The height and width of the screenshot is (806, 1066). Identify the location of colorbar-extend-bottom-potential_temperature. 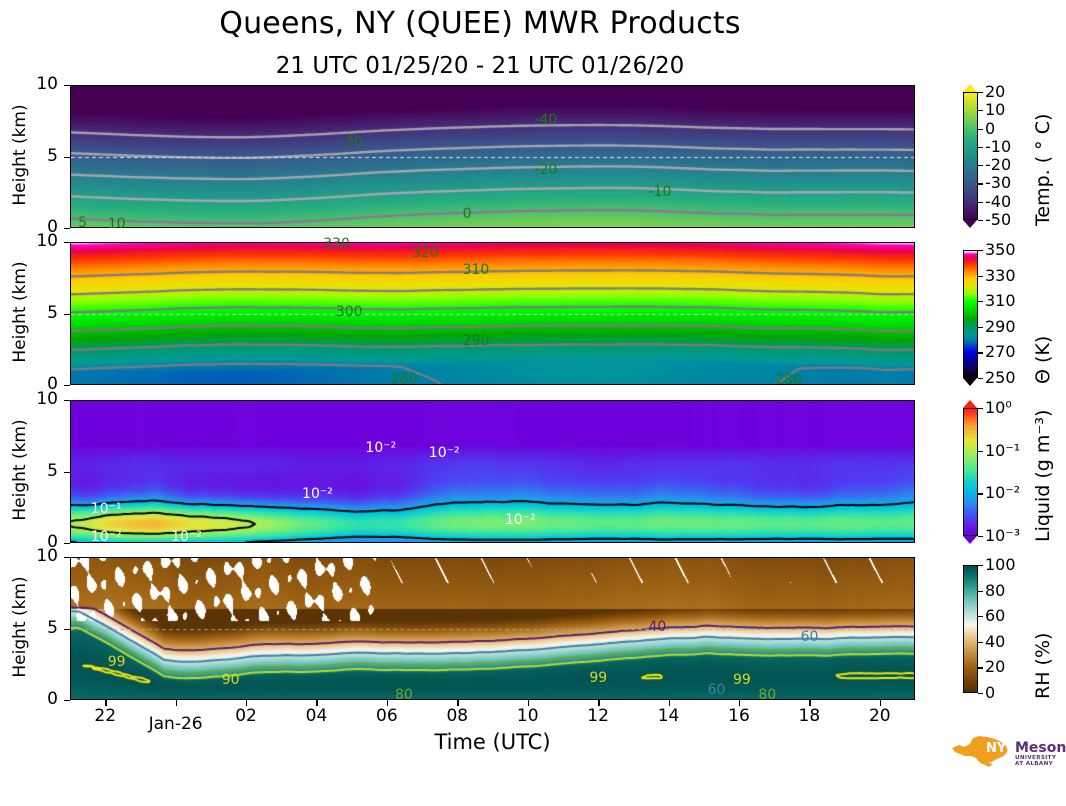
(970, 382).